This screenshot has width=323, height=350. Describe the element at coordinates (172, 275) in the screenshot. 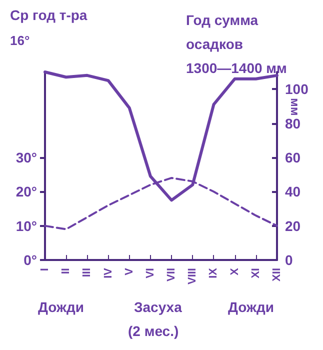

I see `x-tick-label: VII` at that location.